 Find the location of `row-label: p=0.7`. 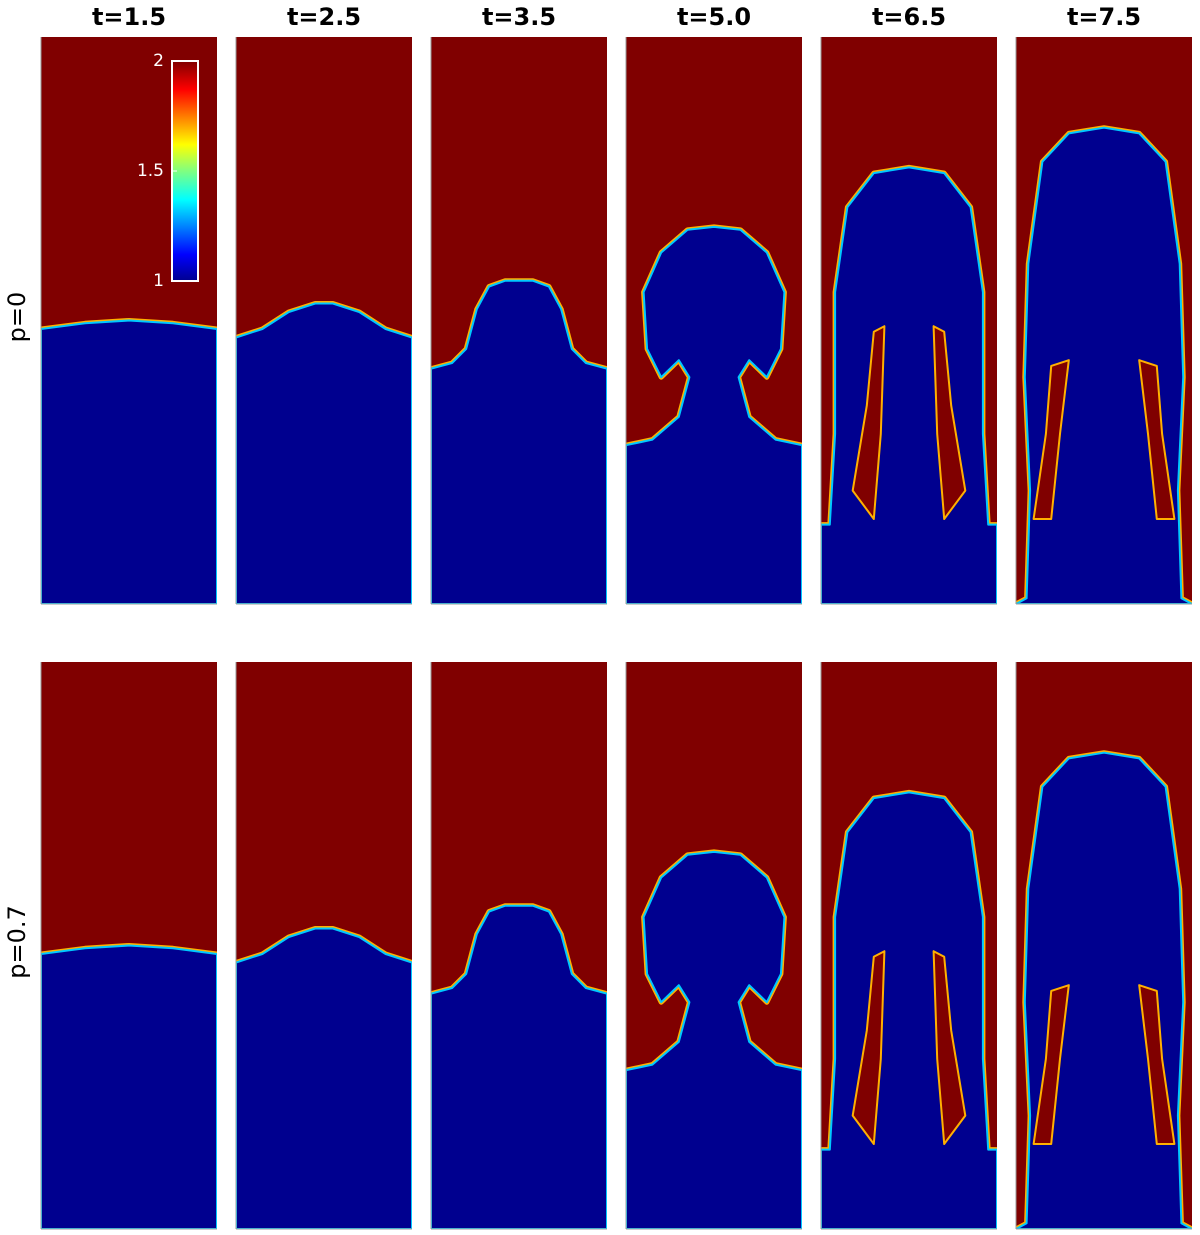

row-label: p=0.7 is located at coordinates (17, 942).